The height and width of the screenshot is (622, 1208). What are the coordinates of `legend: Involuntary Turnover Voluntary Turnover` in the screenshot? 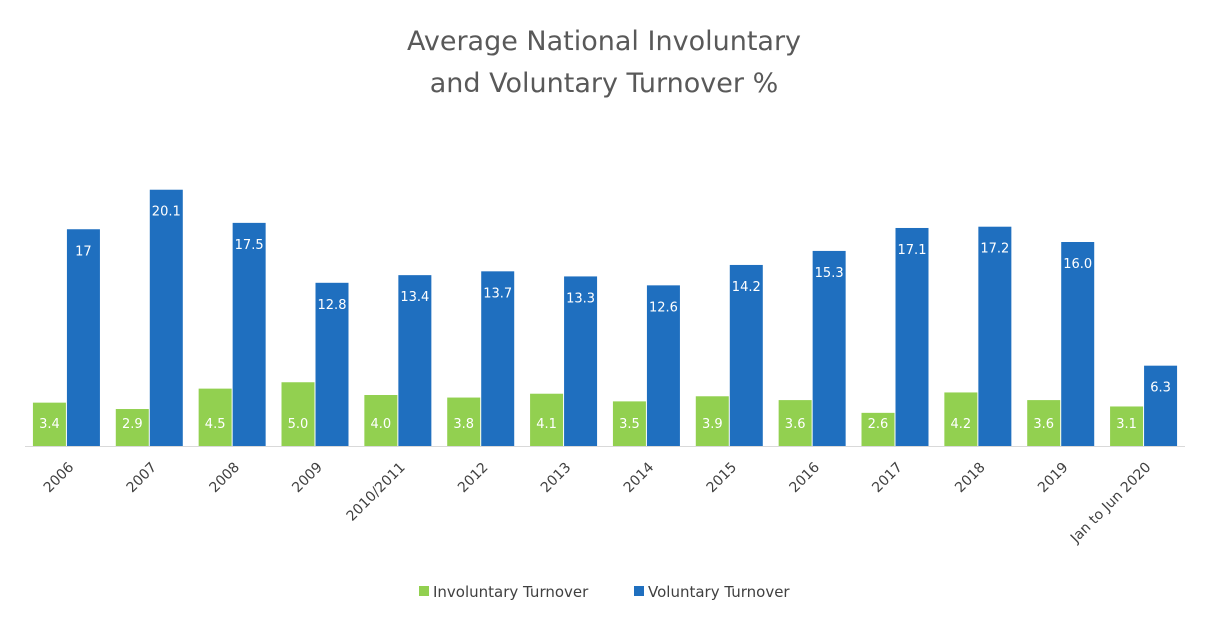 It's located at (604, 592).